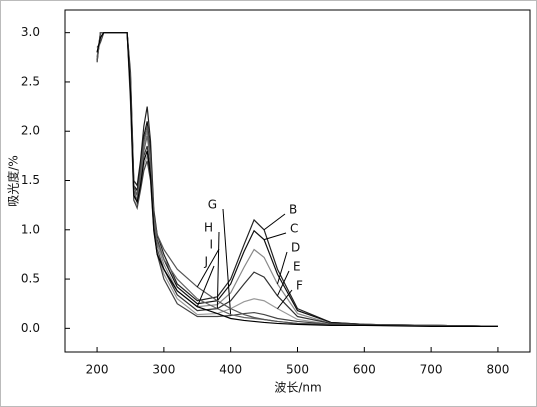  What do you see at coordinates (30, 328) in the screenshot?
I see `y-tick-label: 0.0` at bounding box center [30, 328].